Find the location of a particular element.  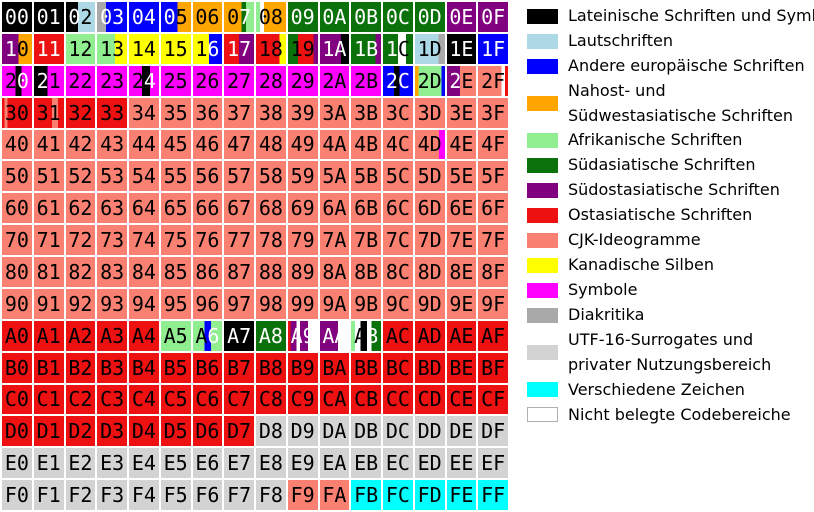

legend-item: Ostasiatische Schriften is located at coordinates (665, 215).